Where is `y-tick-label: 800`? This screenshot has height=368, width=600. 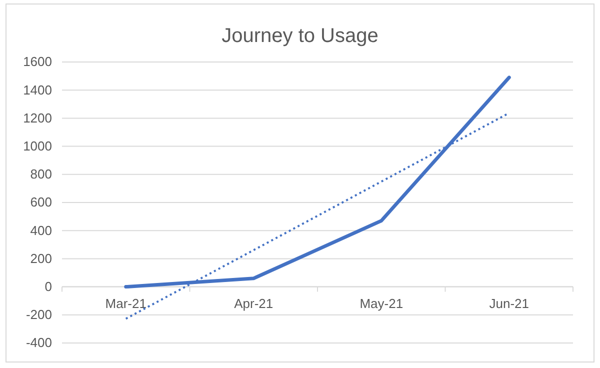 y-tick-label: 800 is located at coordinates (41, 174).